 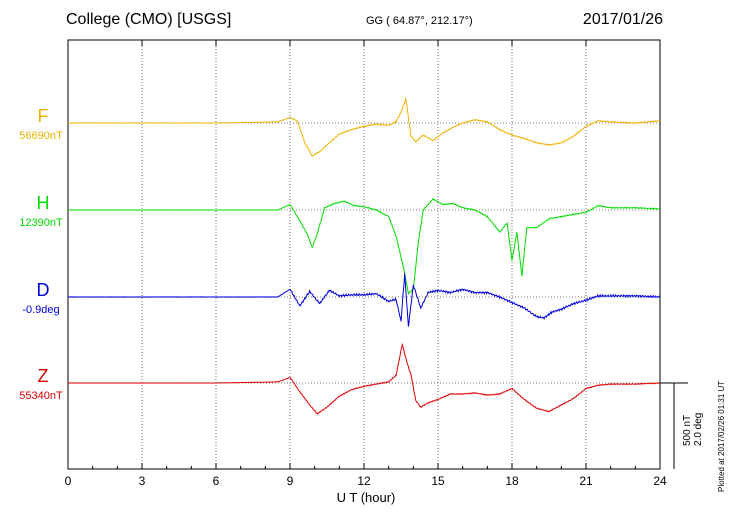 I want to click on x-tick-label: 9, so click(x=290, y=481).